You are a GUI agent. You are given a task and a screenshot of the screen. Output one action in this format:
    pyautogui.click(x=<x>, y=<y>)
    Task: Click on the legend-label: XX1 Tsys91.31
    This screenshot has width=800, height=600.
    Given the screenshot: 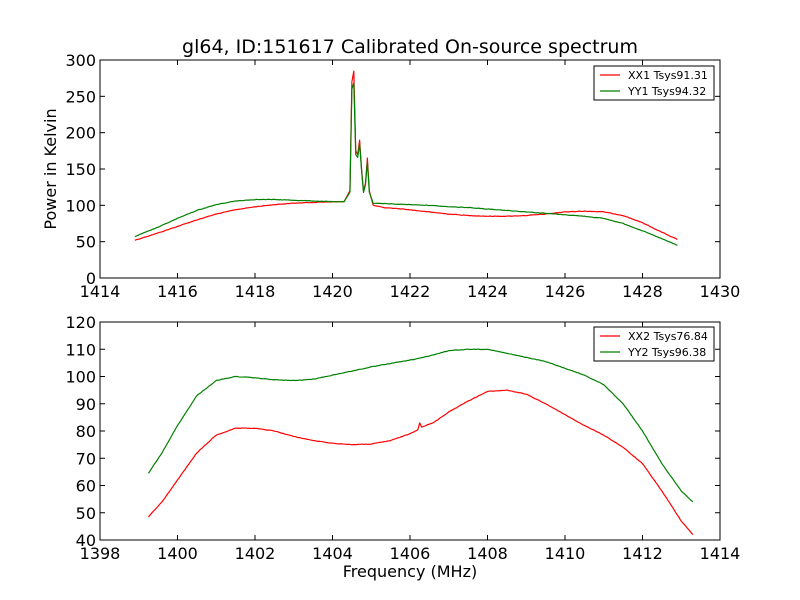 What is the action you would take?
    pyautogui.click(x=668, y=75)
    